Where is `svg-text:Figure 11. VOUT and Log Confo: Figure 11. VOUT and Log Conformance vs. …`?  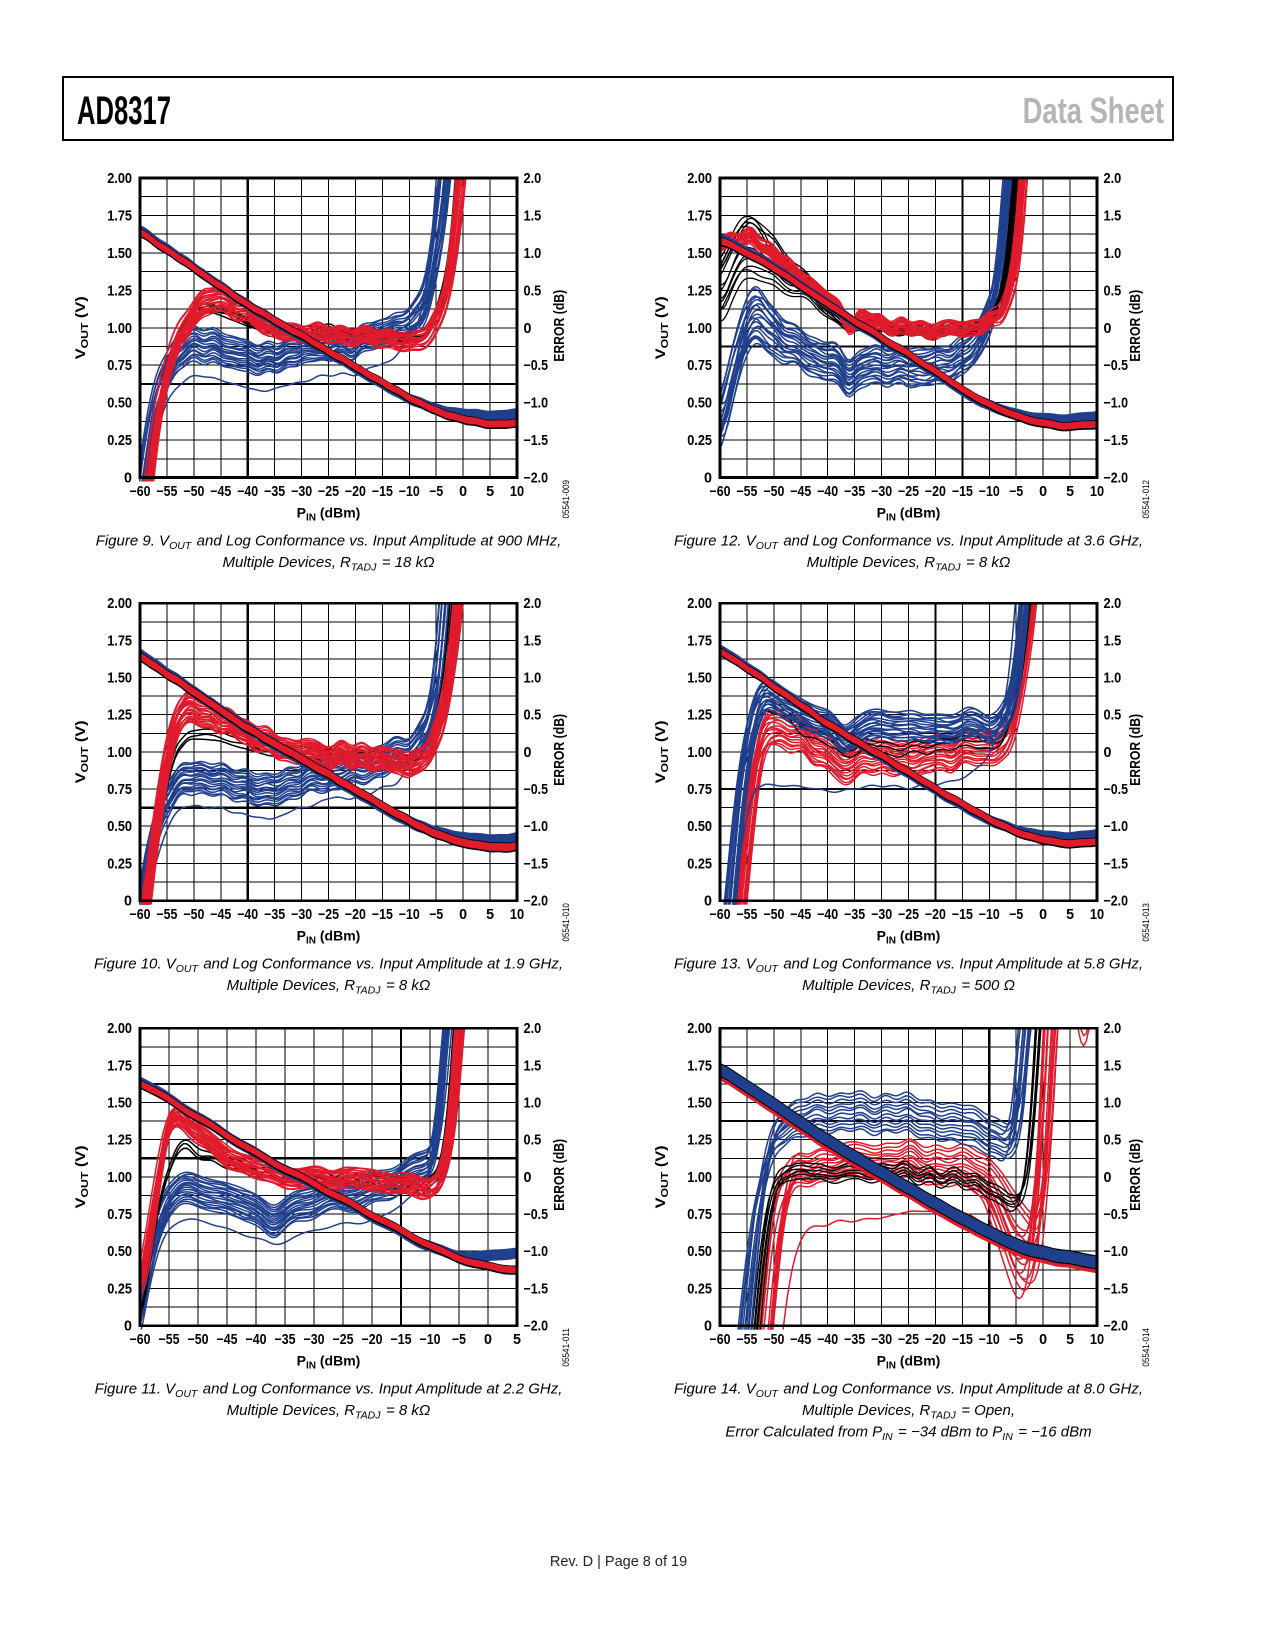
svg-text:Figure 11. VOUT and Log Confo: Figure 11. VOUT and Log Conformance vs. … is located at coordinates (329, 1391).